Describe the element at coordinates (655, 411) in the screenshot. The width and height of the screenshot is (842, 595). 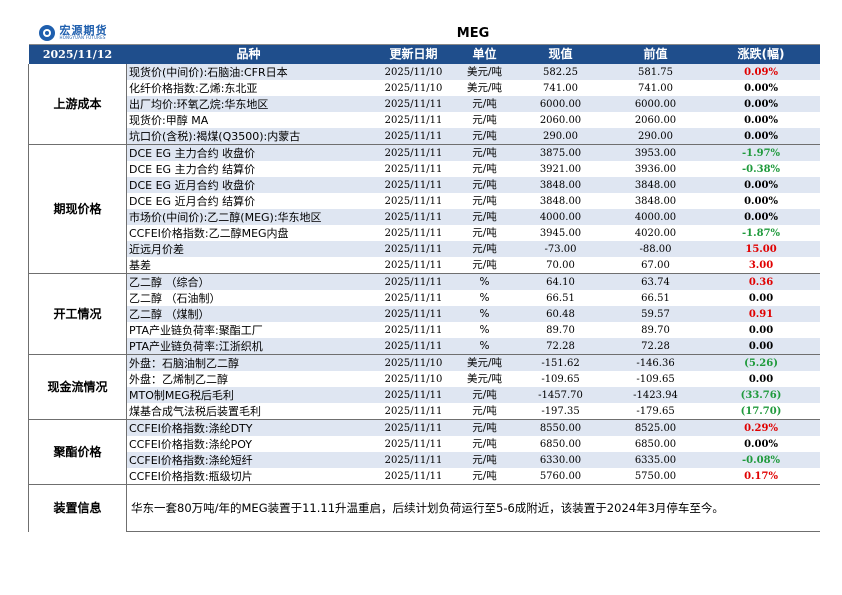
I see `previous-value: -179.65` at that location.